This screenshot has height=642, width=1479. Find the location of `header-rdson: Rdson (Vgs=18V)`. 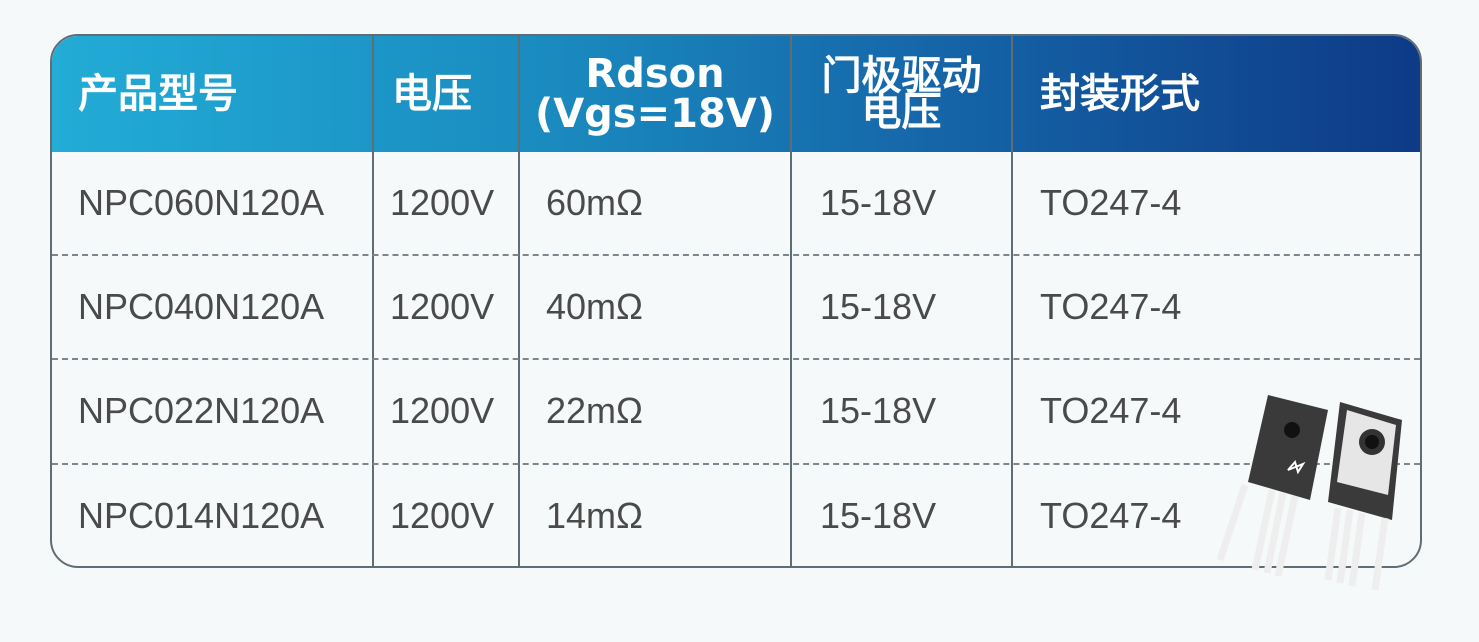

header-rdson: Rdson (Vgs=18V) is located at coordinates (655, 94).